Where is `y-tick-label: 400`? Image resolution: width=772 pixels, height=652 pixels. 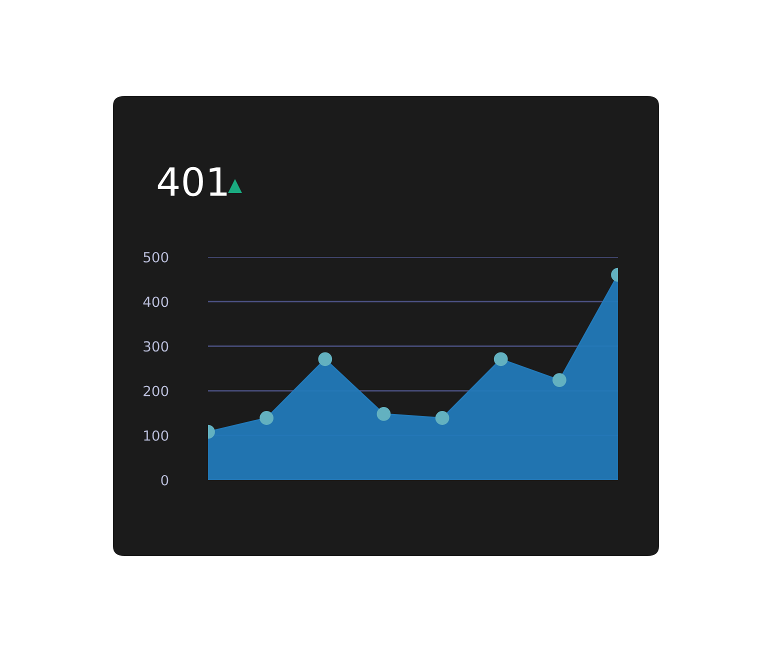 y-tick-label: 400 is located at coordinates (155, 302).